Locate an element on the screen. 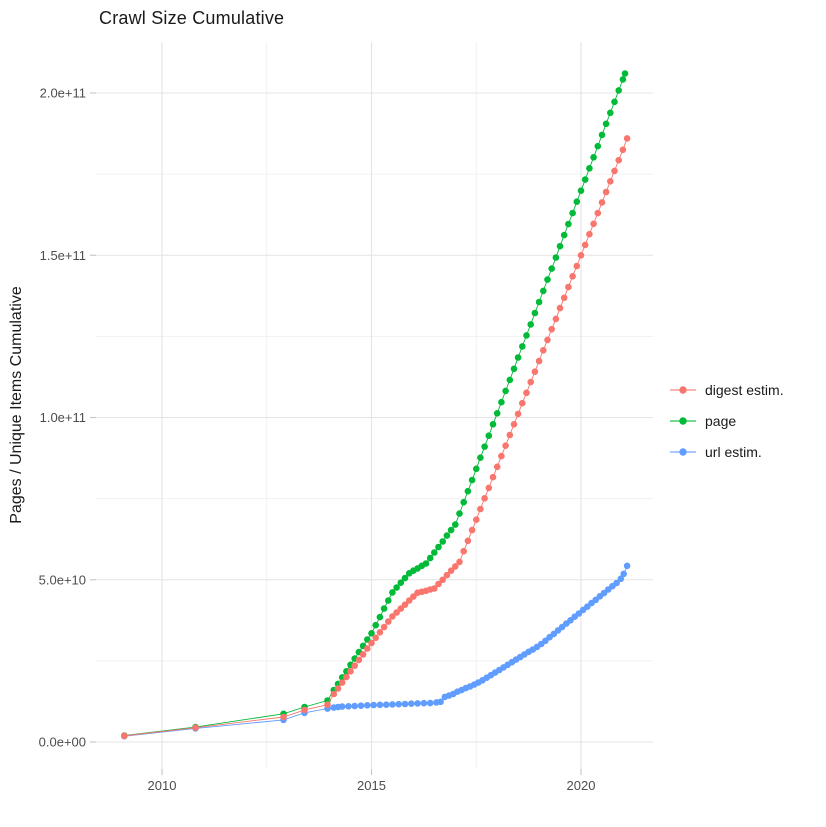  legend-item-url-estim: url estim. is located at coordinates (726, 452).